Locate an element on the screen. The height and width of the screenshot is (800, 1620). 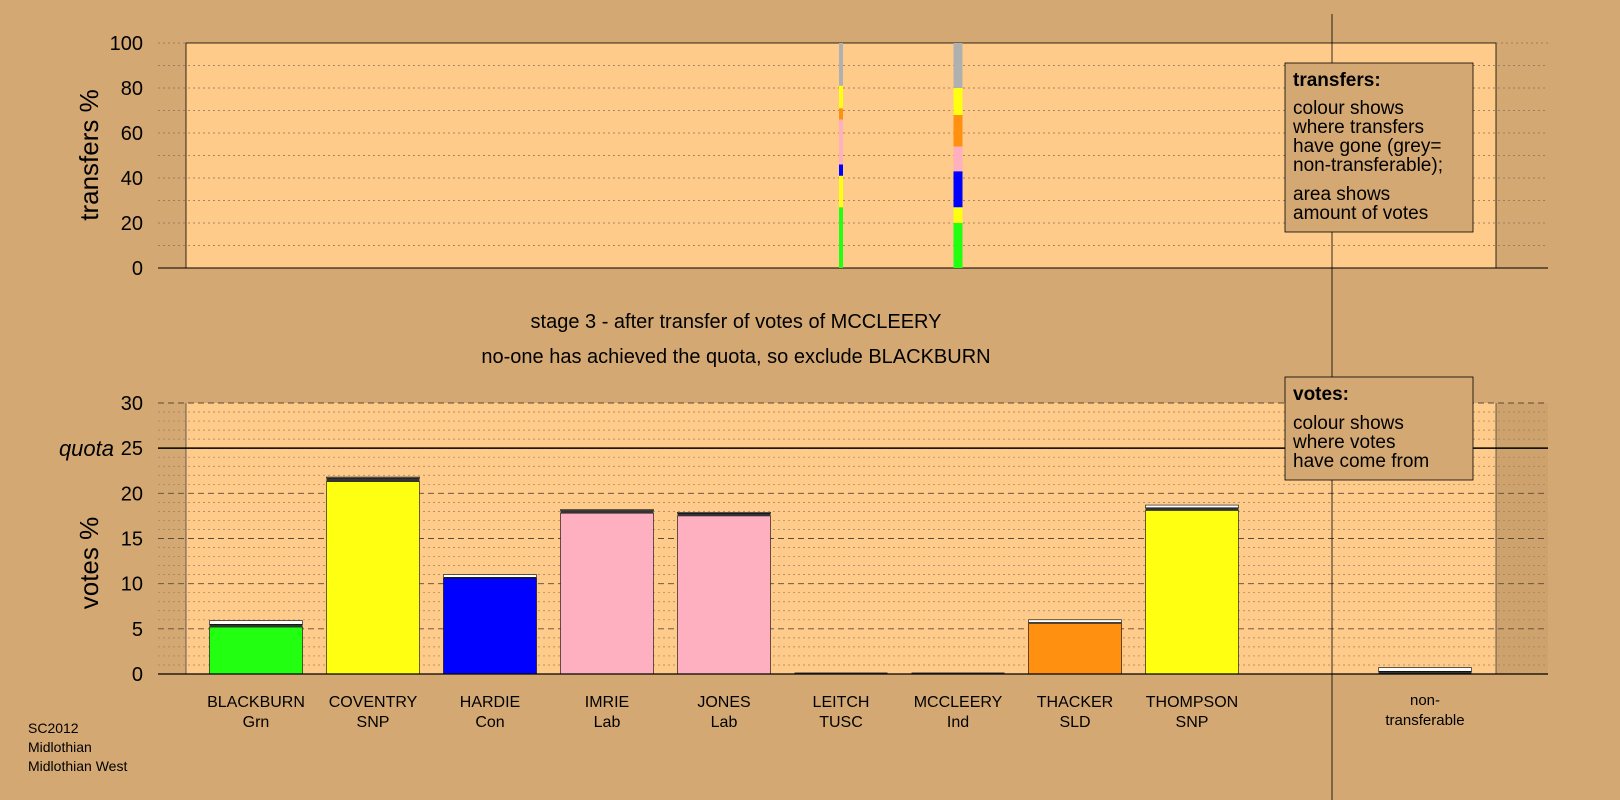
bar-nontransferable-stage3 is located at coordinates (1425, 669).